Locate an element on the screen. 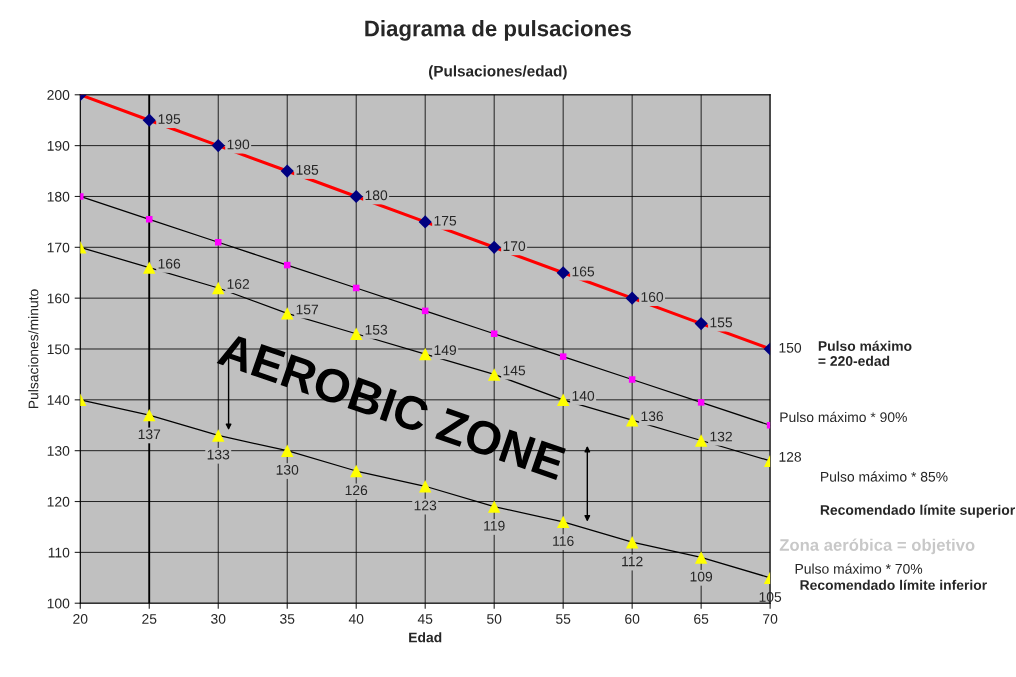 Image resolution: width=1016 pixels, height=677 pixels. x-tick-label: 55 is located at coordinates (563, 619).